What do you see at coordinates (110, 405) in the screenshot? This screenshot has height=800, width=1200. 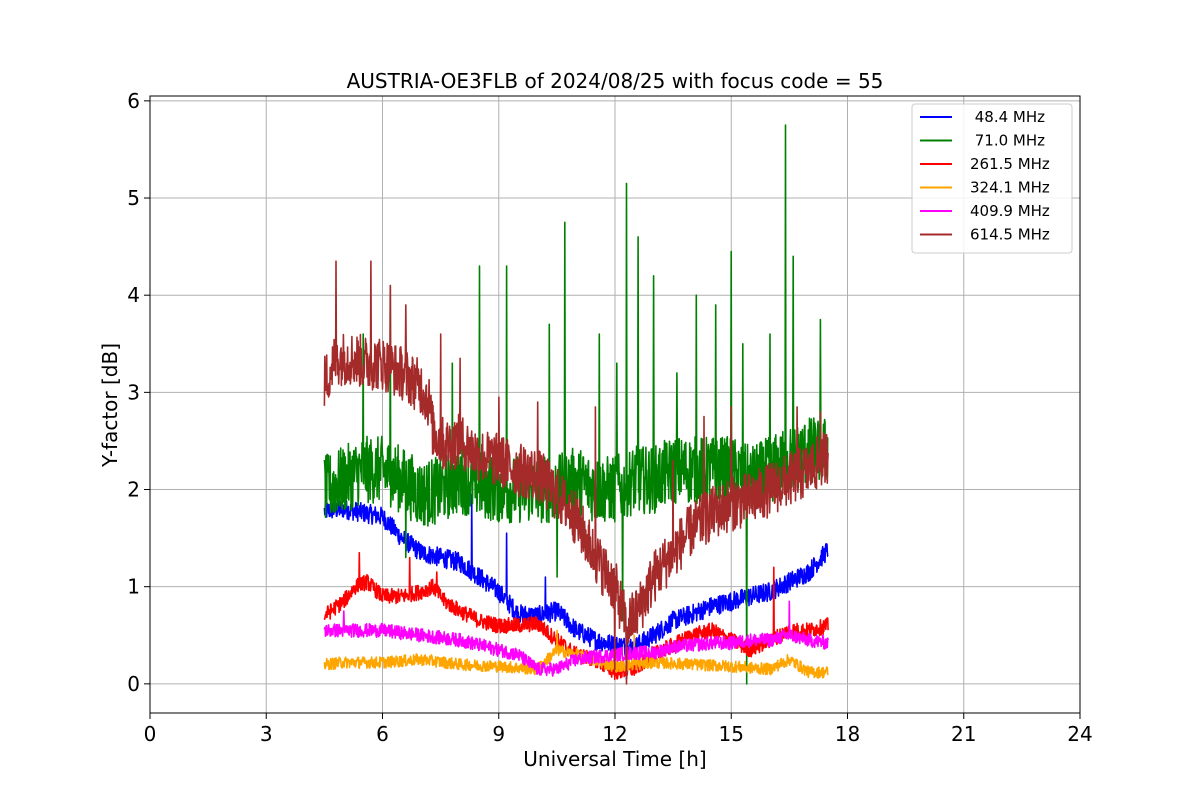 I see `y-axis-label: Y-factor [dB]` at bounding box center [110, 405].